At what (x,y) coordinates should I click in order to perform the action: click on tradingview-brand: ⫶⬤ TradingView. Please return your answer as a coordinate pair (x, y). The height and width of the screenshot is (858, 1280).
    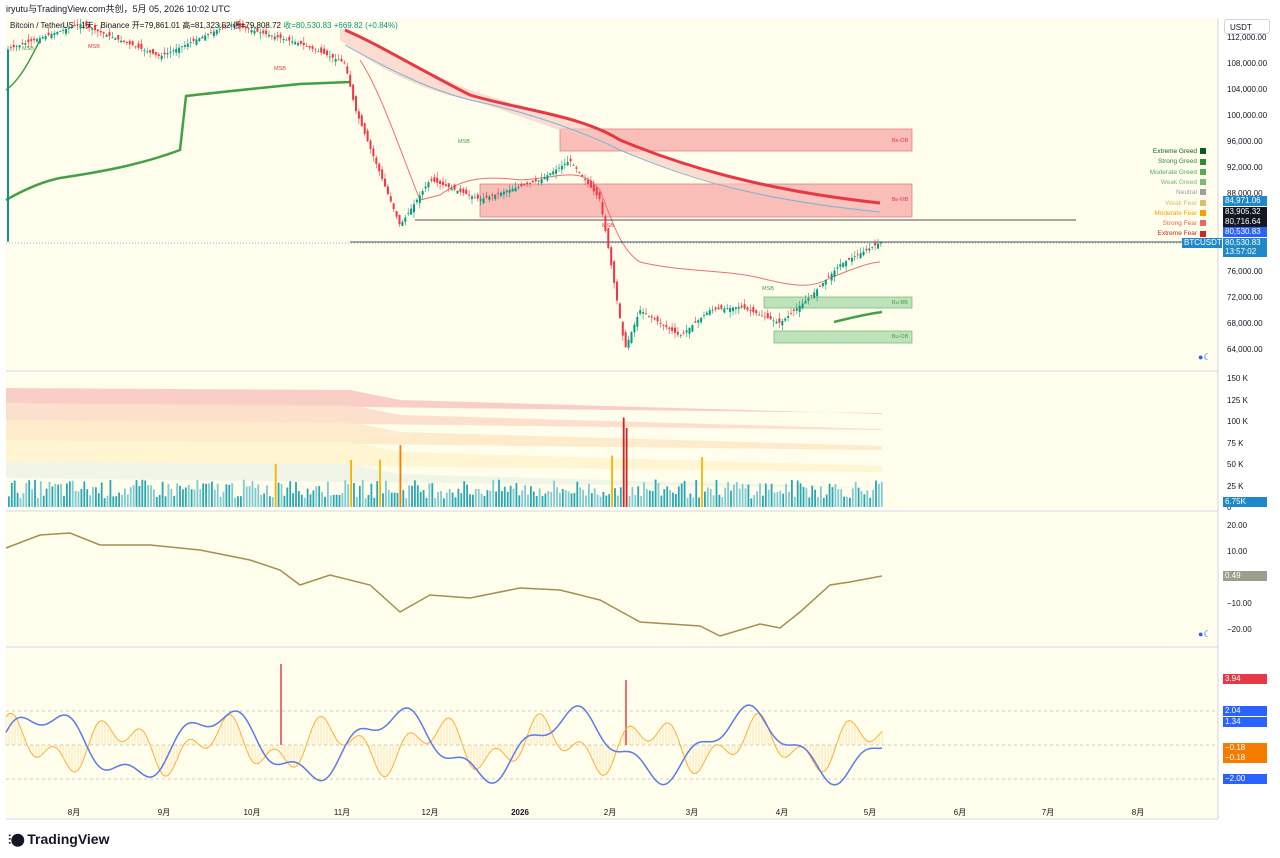
    Looking at the image, I should click on (58, 839).